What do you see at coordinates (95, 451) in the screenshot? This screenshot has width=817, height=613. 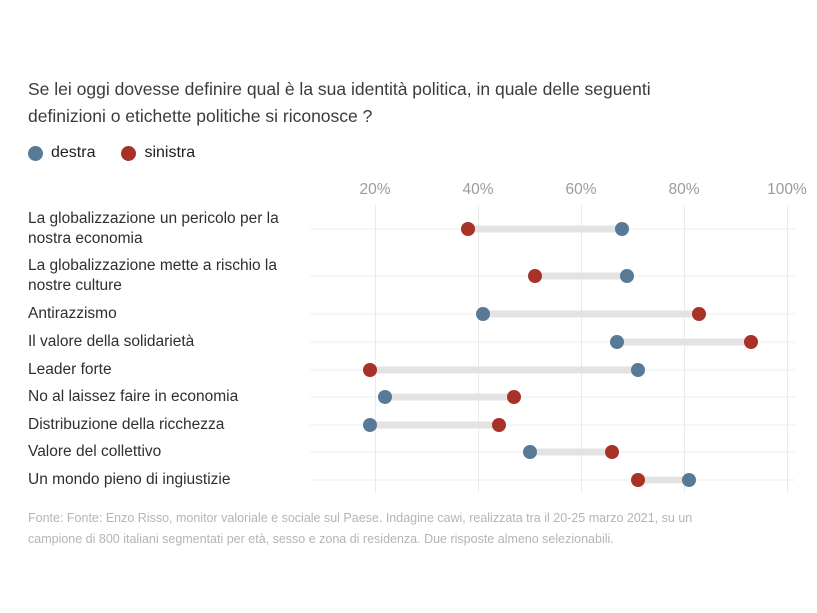 I see `category-label: Valore del collettivo` at bounding box center [95, 451].